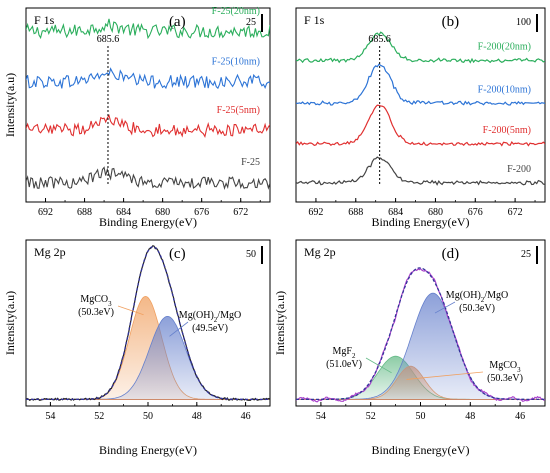 The image size is (550, 473). What do you see at coordinates (344, 353) in the screenshot?
I see `component-label: MgF2` at bounding box center [344, 353].